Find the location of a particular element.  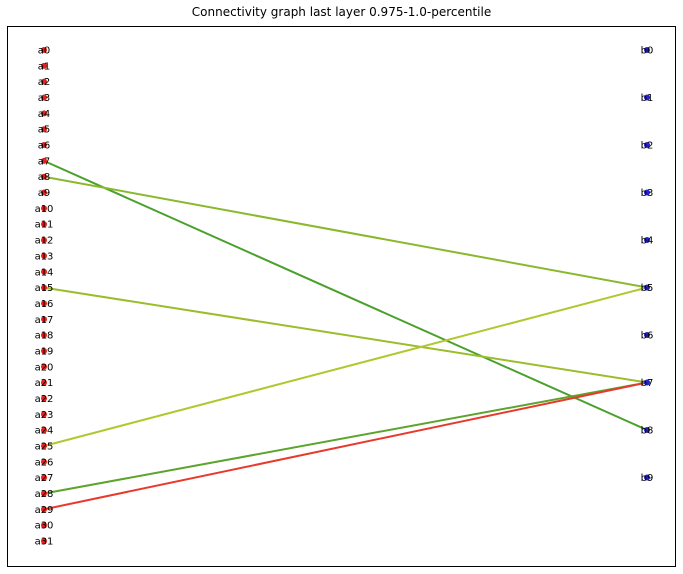

node-label-a17: a17 is located at coordinates (44, 320).